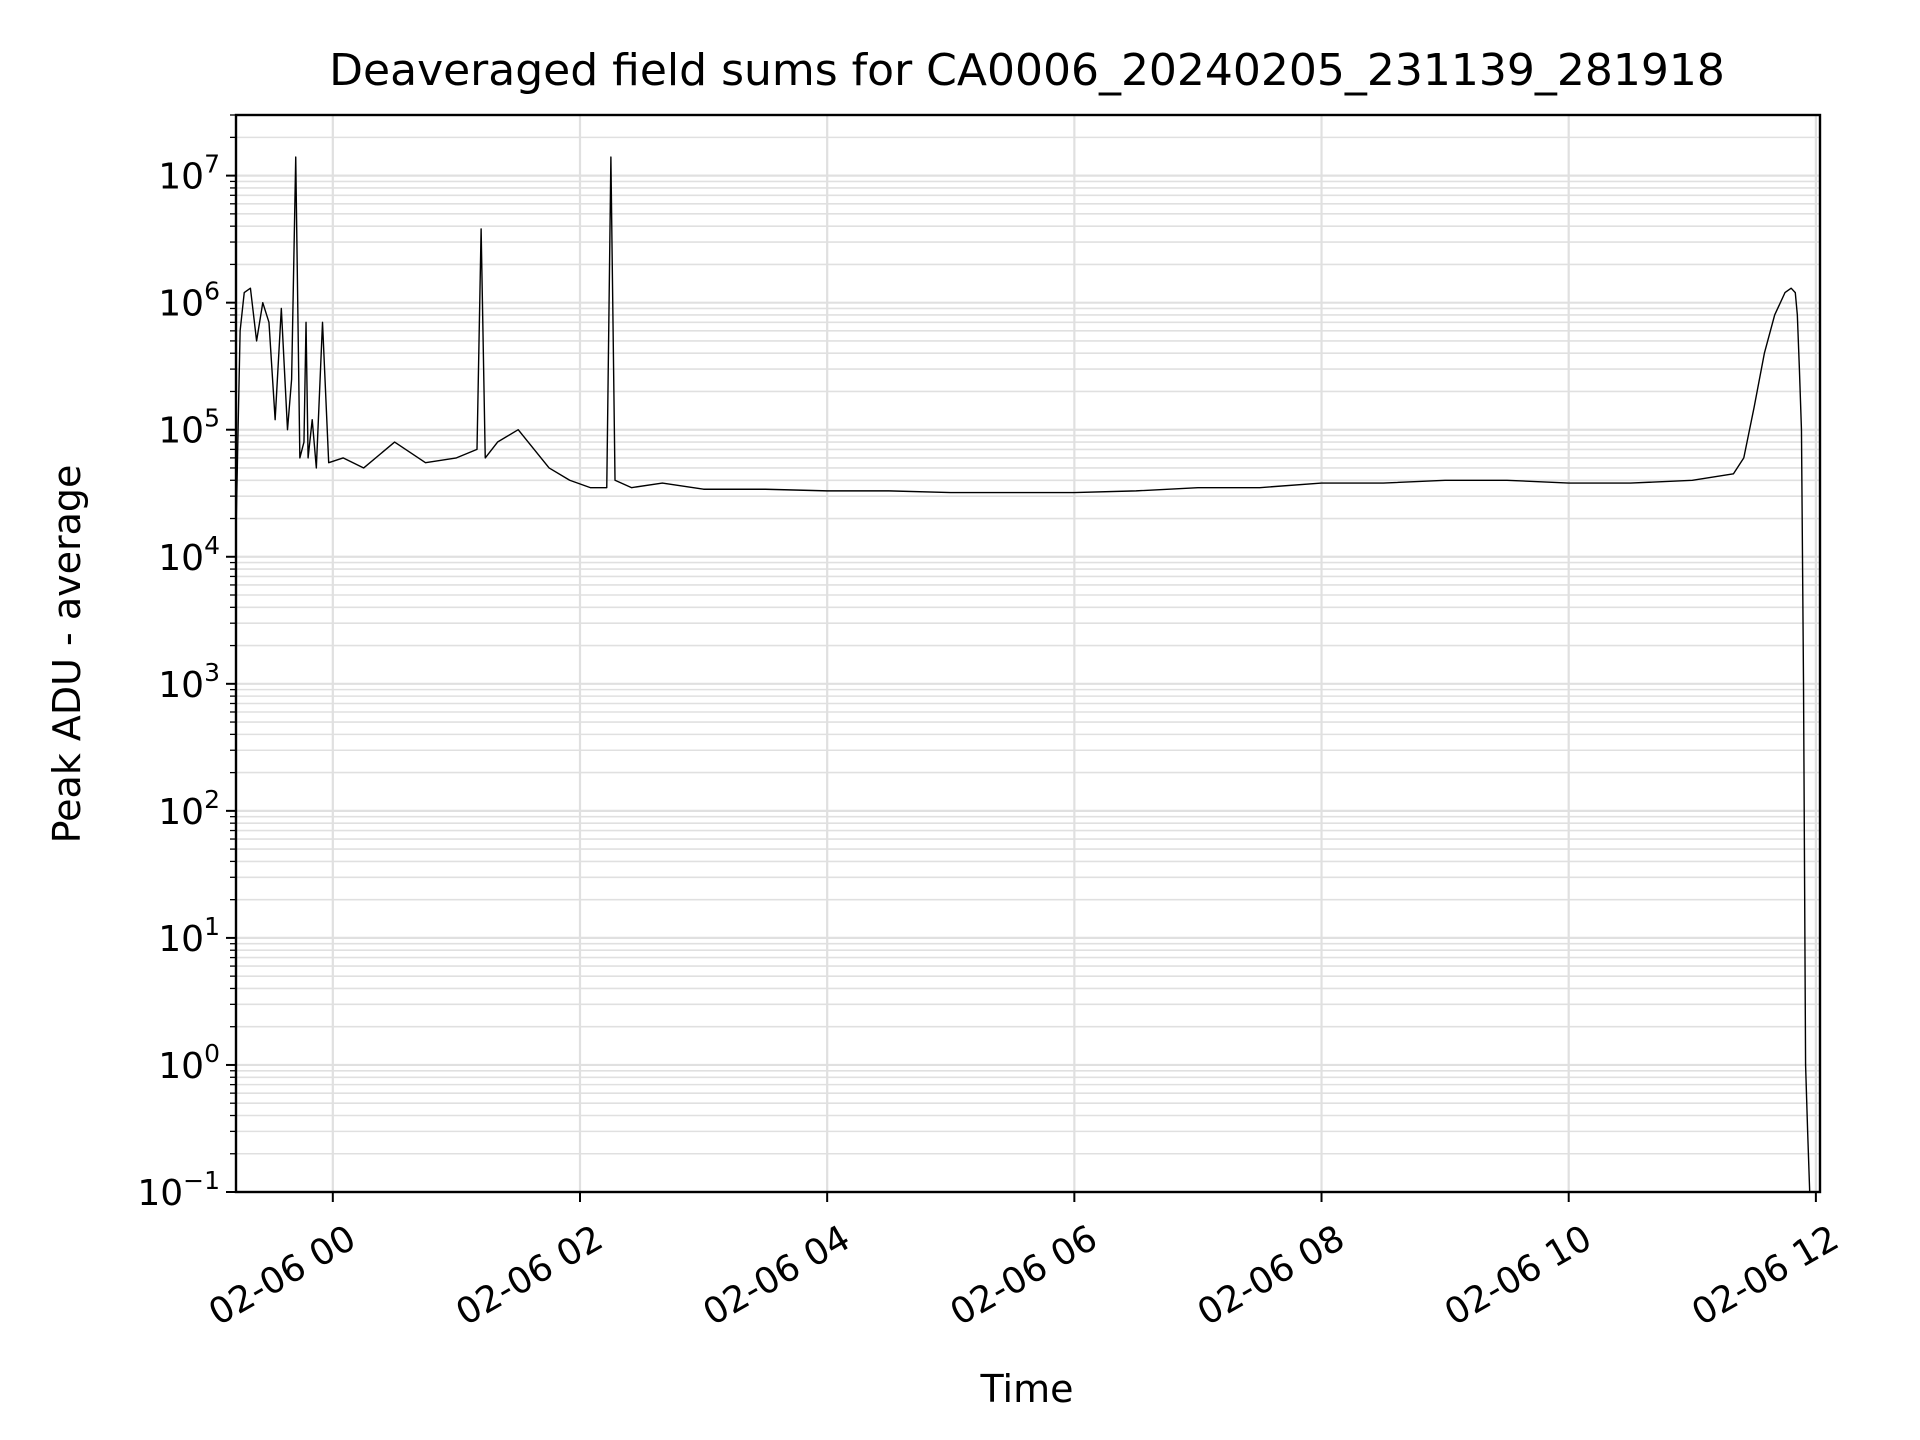 Image resolution: width=1920 pixels, height=1440 pixels. Describe the element at coordinates (189, 301) in the screenshot. I see `y-tick-label: 10⁶` at that location.